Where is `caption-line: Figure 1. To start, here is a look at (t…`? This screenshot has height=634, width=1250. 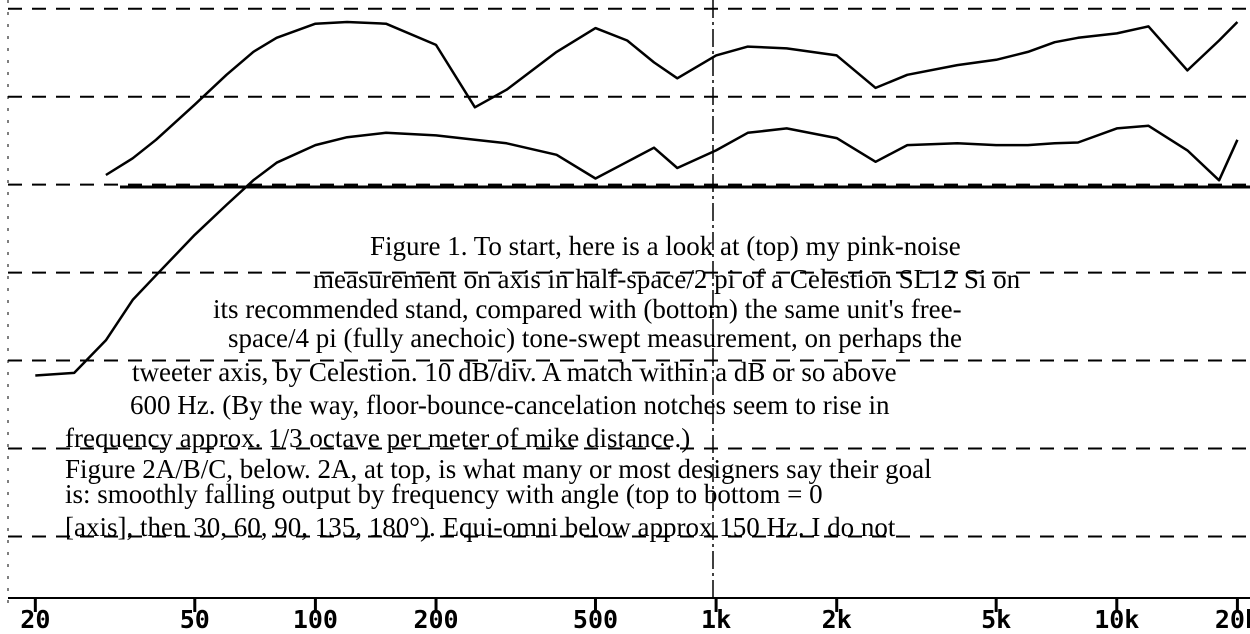 caption-line: Figure 1. To start, here is a look at (t… is located at coordinates (665, 246).